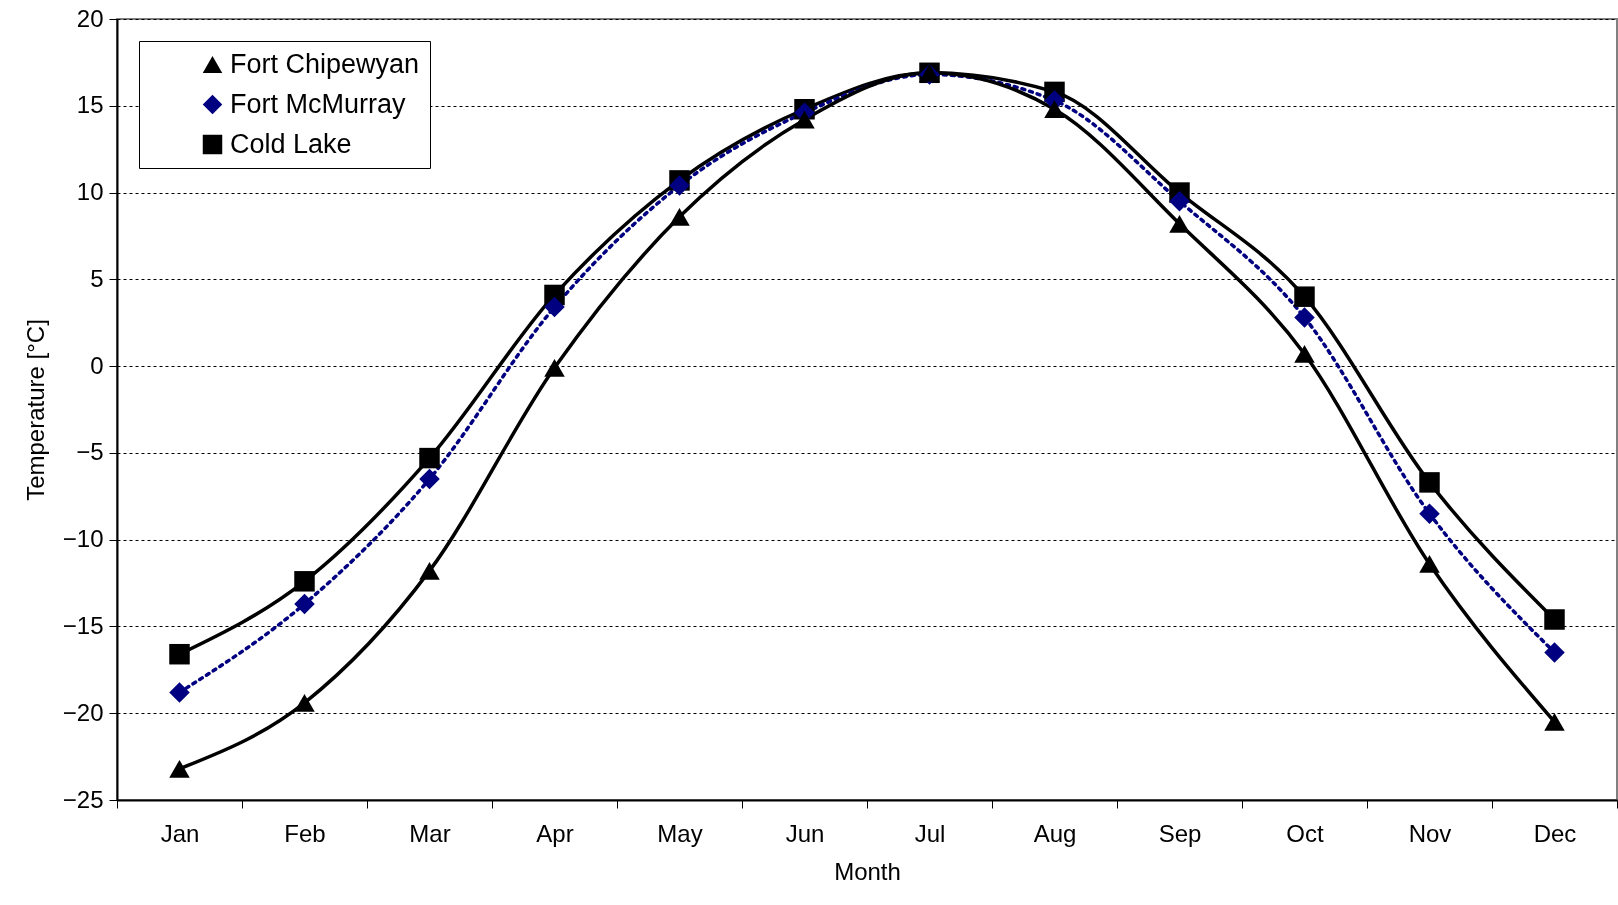 The image size is (1618, 905). What do you see at coordinates (90, 452) in the screenshot?
I see `y-tick-label: −5` at bounding box center [90, 452].